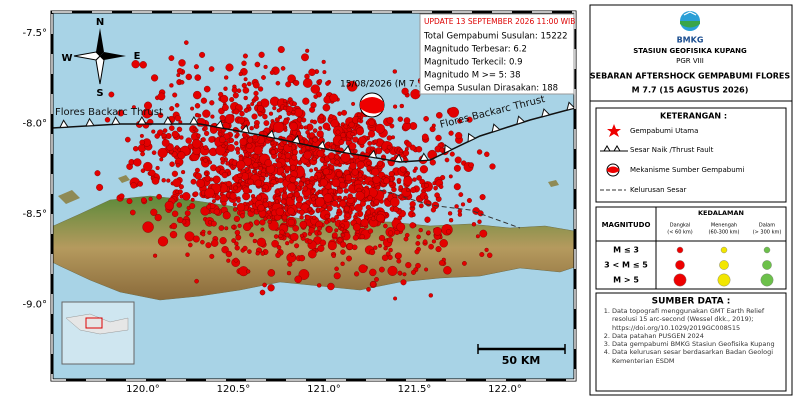 Image resolution: width=800 pixels, height=400 pixels. I want to click on depth-name: Dangkal, so click(680, 226).